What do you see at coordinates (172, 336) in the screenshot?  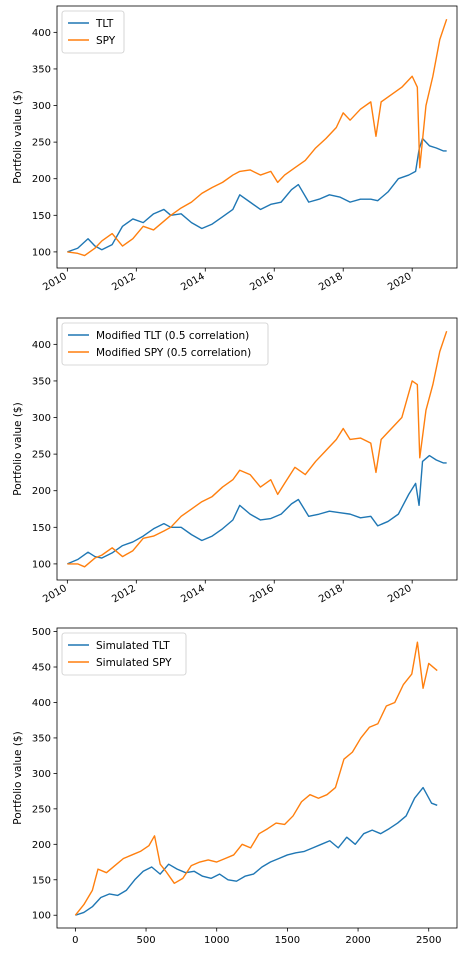 I see `legend-label: Modified TLT (0.5 correlation)` at bounding box center [172, 336].